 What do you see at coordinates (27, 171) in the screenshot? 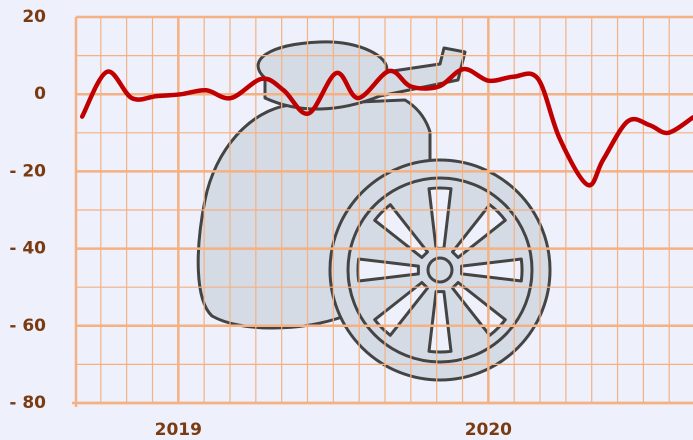
I see `y-tick-label: - 20` at bounding box center [27, 171].